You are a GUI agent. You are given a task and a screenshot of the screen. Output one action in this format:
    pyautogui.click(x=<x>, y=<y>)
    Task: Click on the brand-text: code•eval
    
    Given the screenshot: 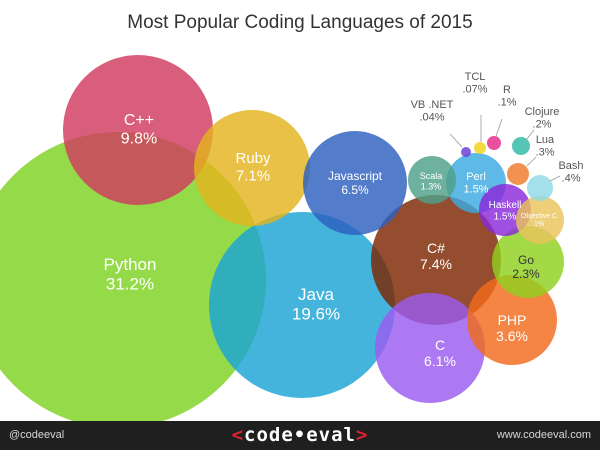 What is the action you would take?
    pyautogui.click(x=300, y=435)
    